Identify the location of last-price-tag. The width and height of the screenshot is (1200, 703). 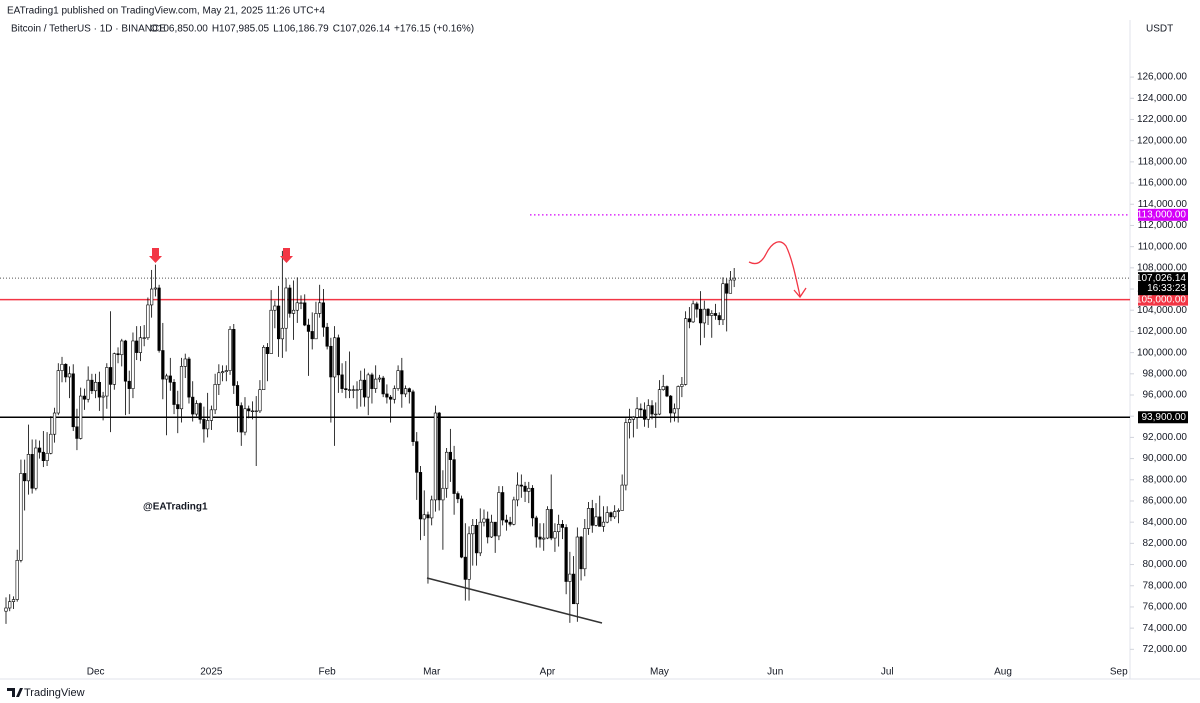
(1163, 284).